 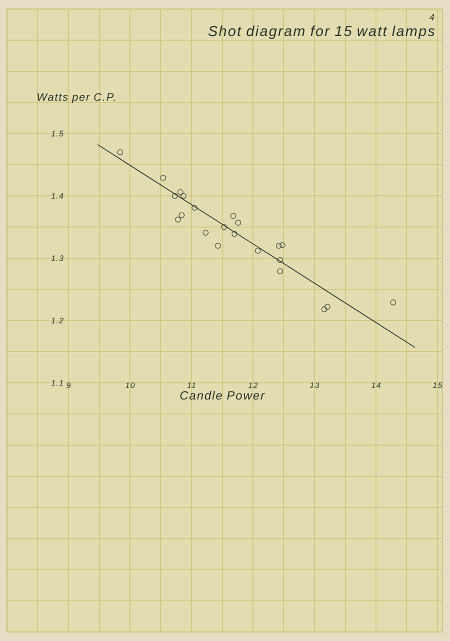 I want to click on y-tick-label: 1.2, so click(x=57, y=321).